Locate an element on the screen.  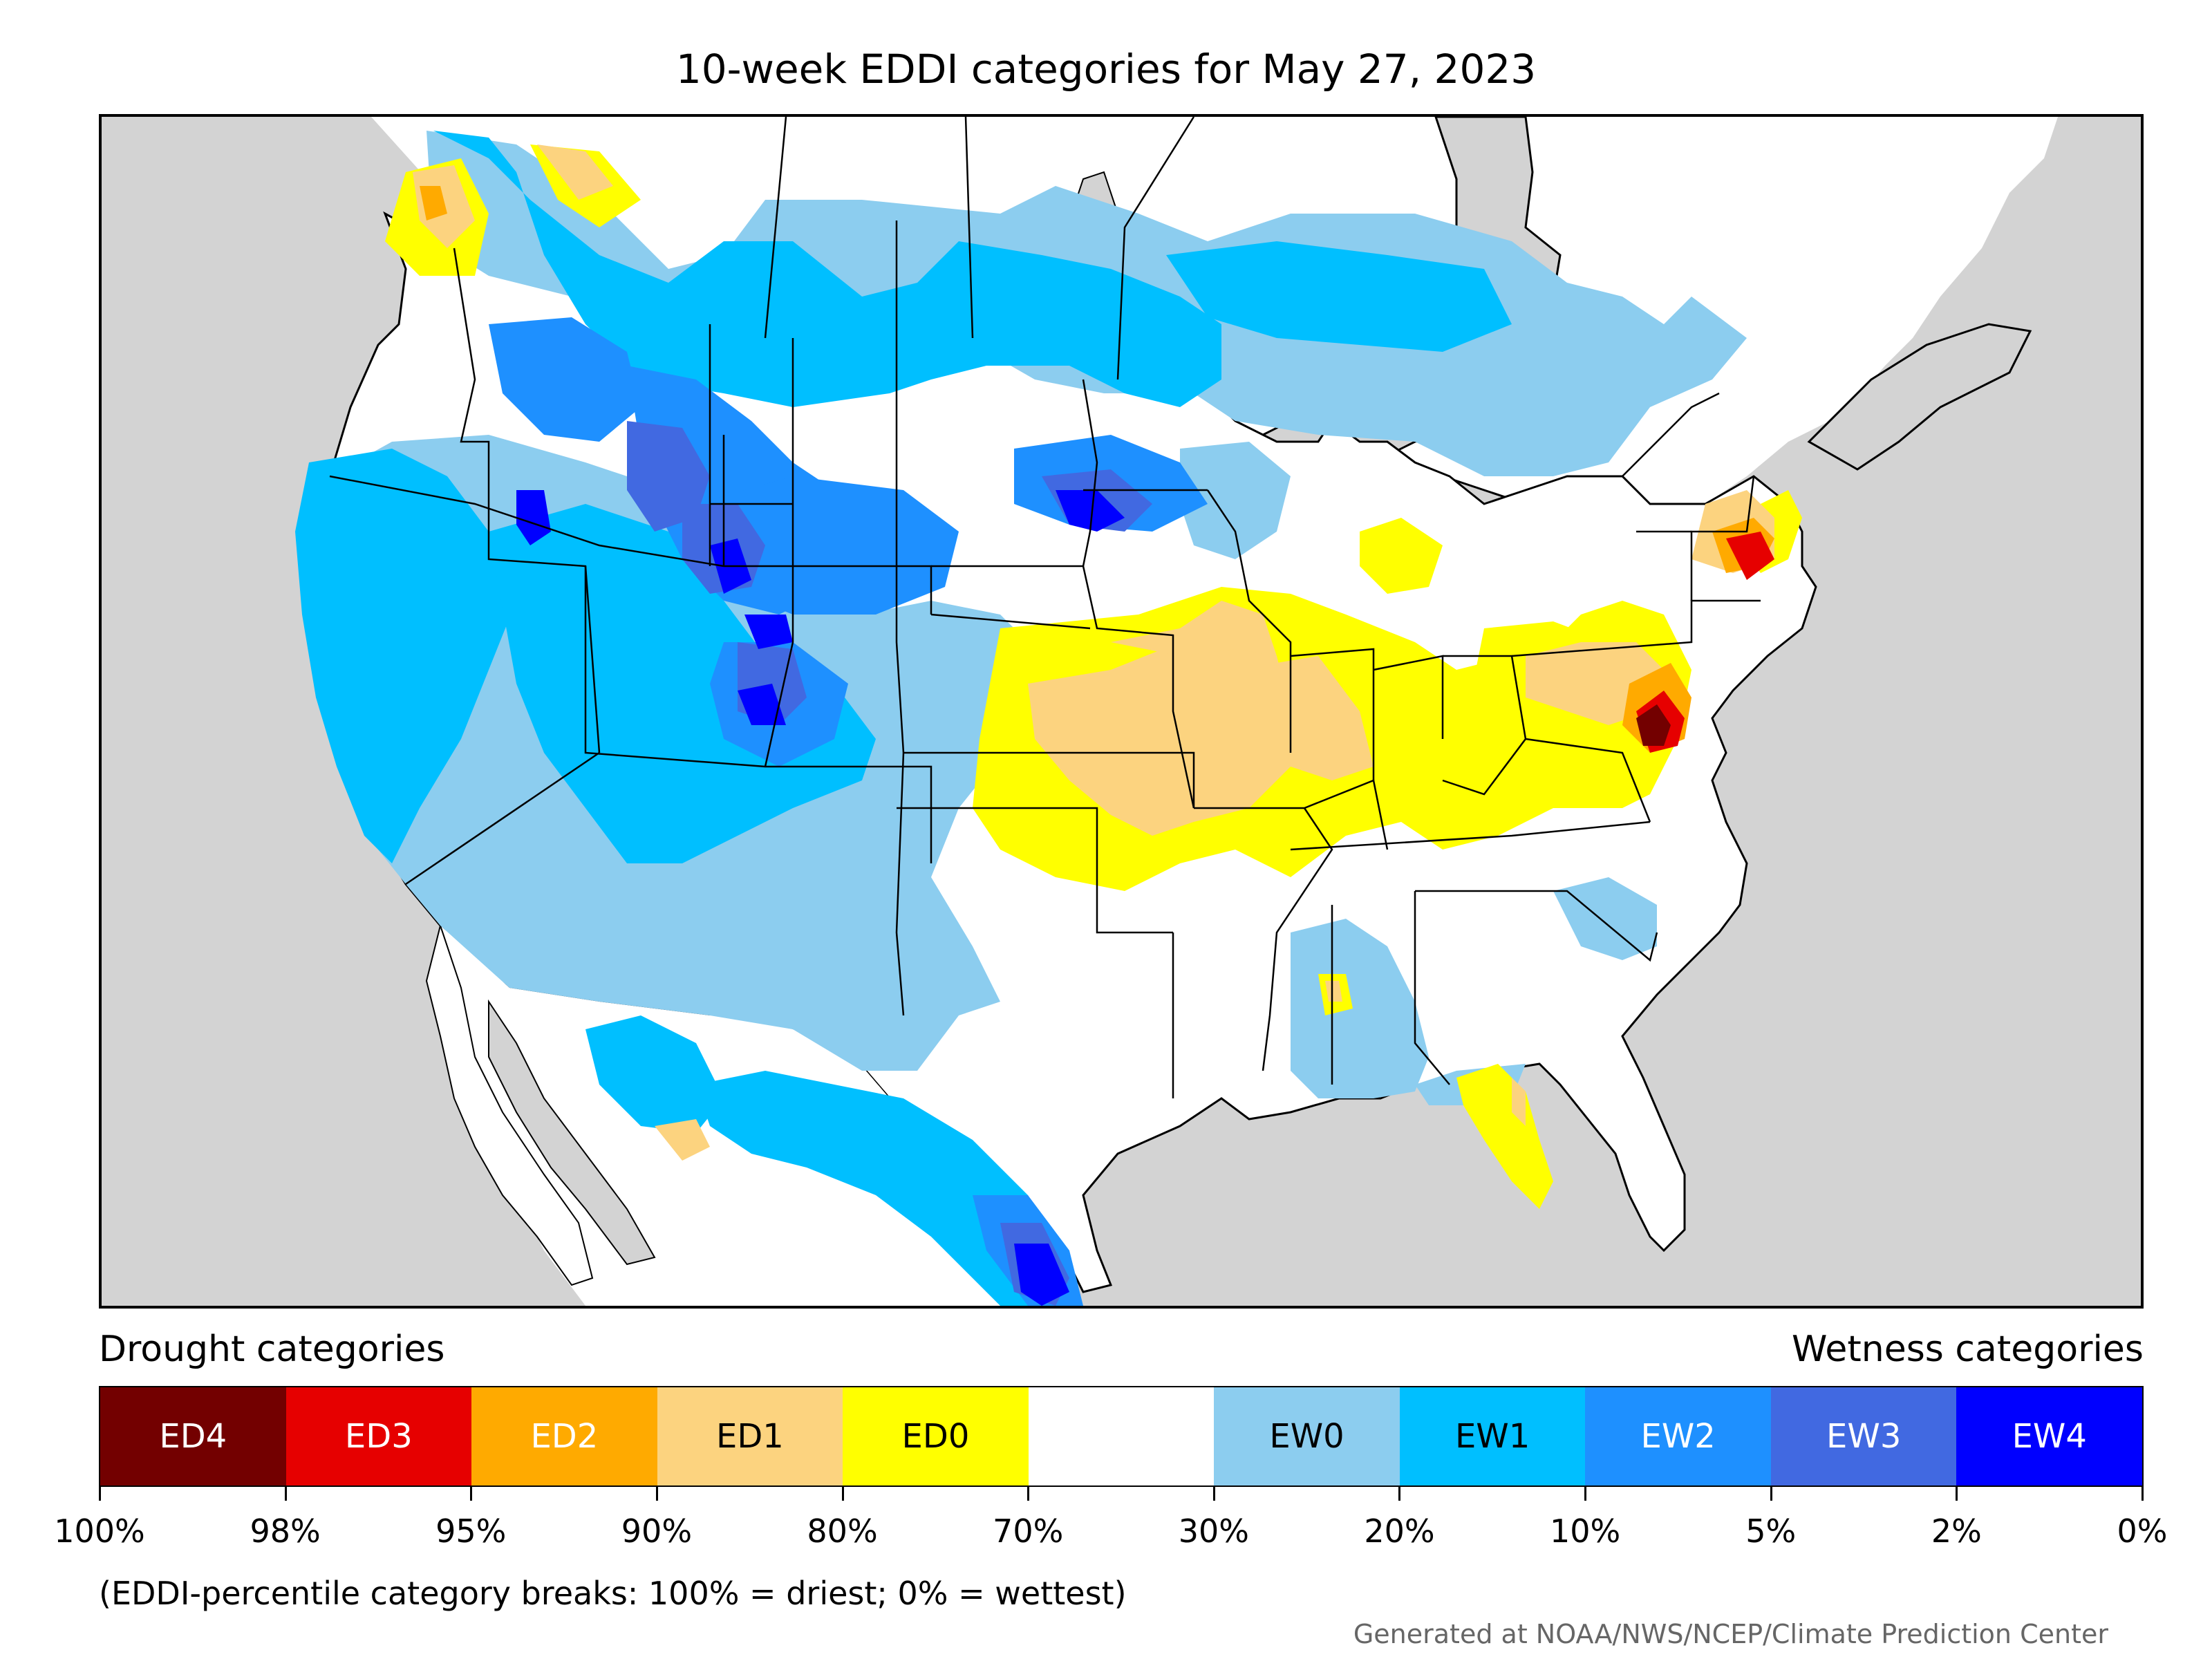
ed4-regions is located at coordinates (1653, 725).